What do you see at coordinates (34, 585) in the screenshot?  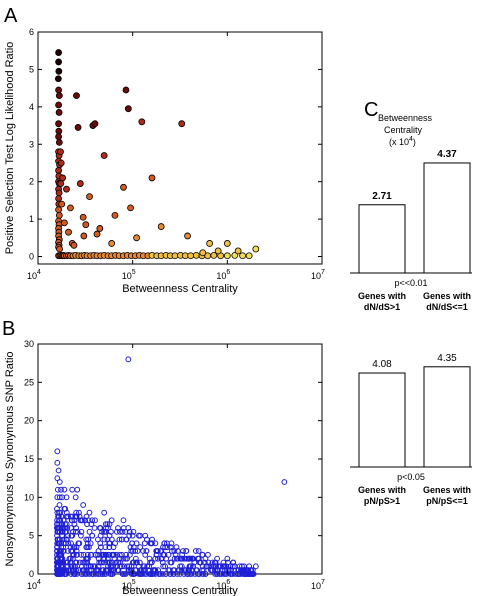 I see `x-tick-label: 10⁴` at bounding box center [34, 585].